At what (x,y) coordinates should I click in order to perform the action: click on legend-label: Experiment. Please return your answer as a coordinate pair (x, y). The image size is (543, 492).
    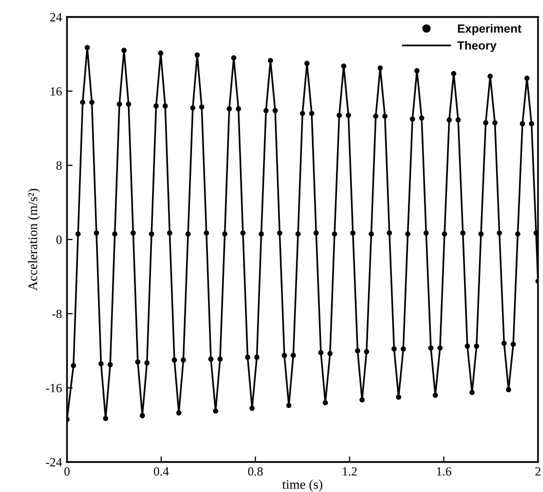
    Looking at the image, I should click on (490, 30).